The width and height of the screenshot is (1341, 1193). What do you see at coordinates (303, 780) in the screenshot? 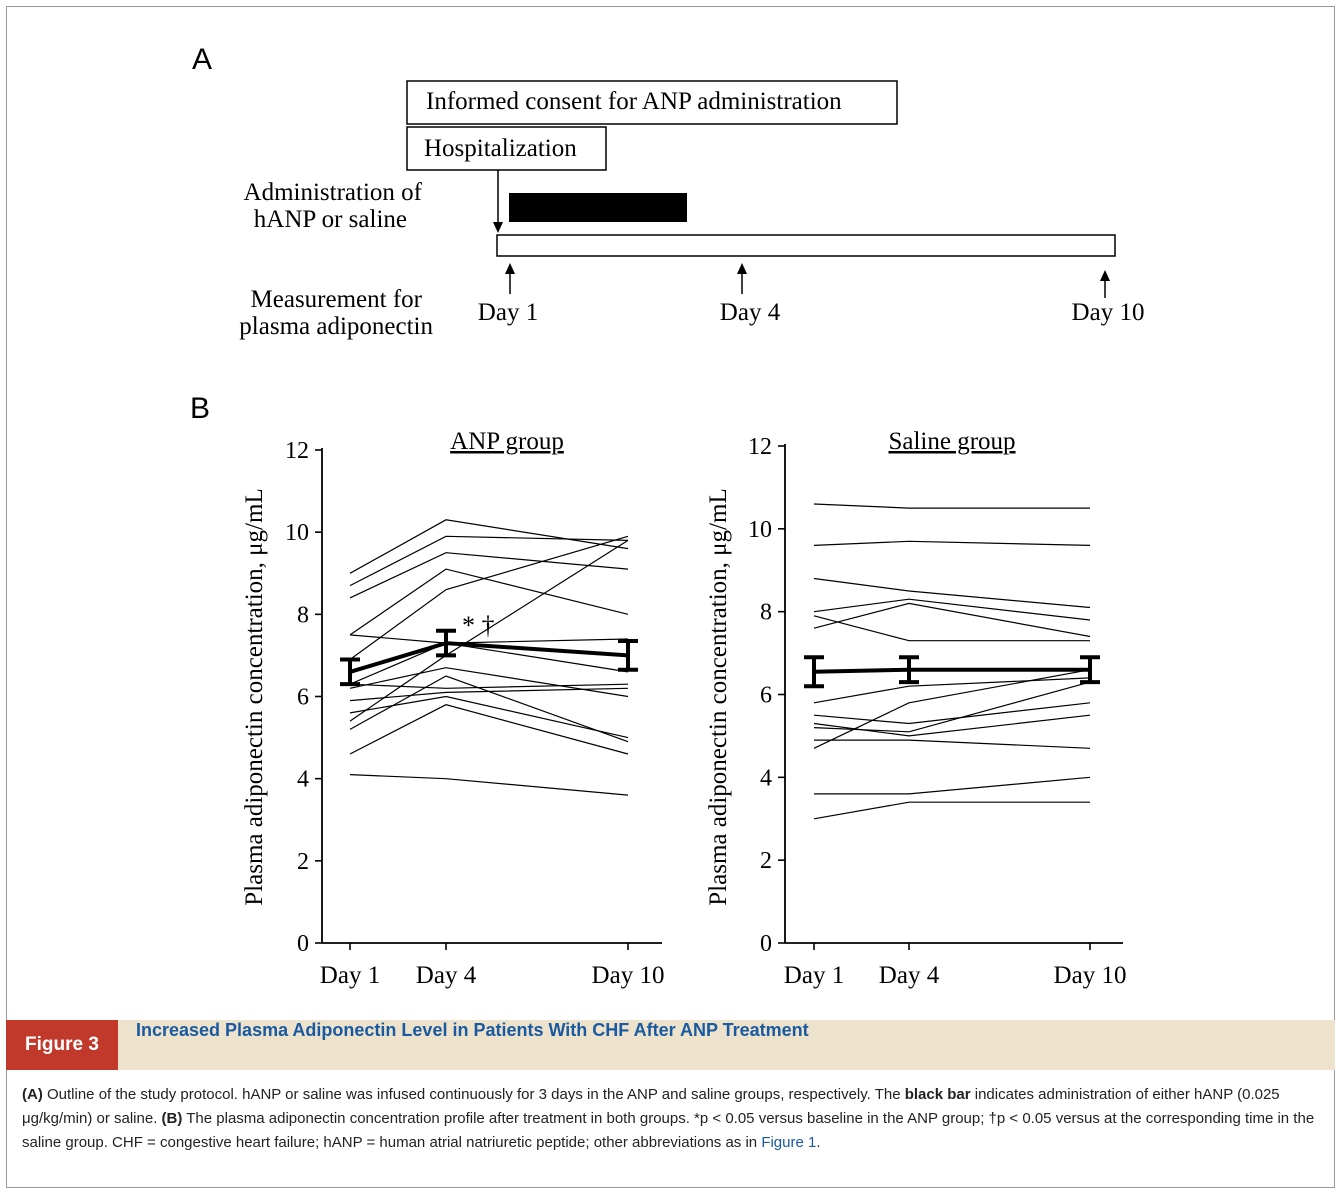
I see `anp-y-tick-label-4: 4` at bounding box center [303, 780].